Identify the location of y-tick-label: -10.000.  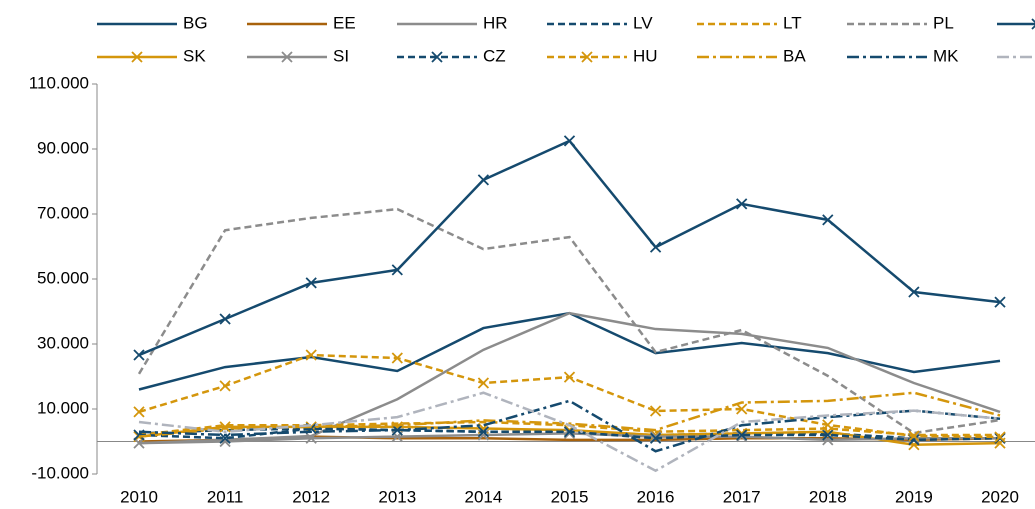
(60, 472).